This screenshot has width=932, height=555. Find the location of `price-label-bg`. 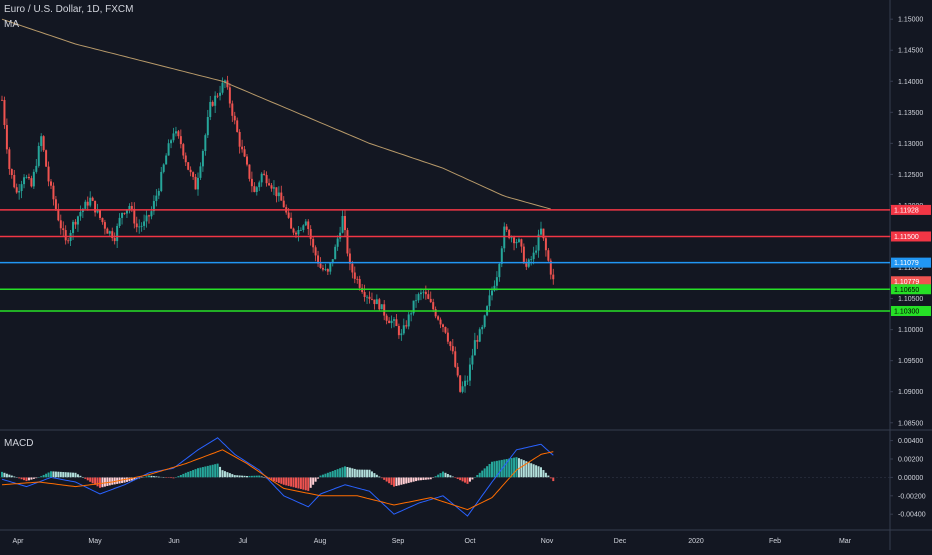

price-label-bg is located at coordinates (911, 262).